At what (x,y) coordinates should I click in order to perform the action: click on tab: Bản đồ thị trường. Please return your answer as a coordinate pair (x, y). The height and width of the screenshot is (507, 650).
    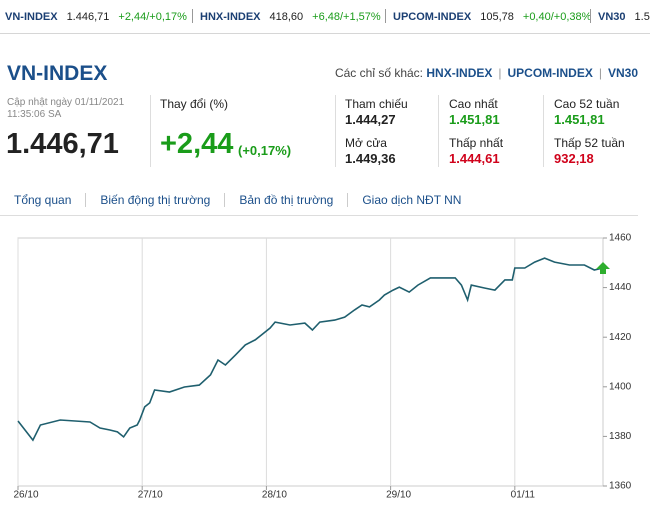
    Looking at the image, I should click on (285, 200).